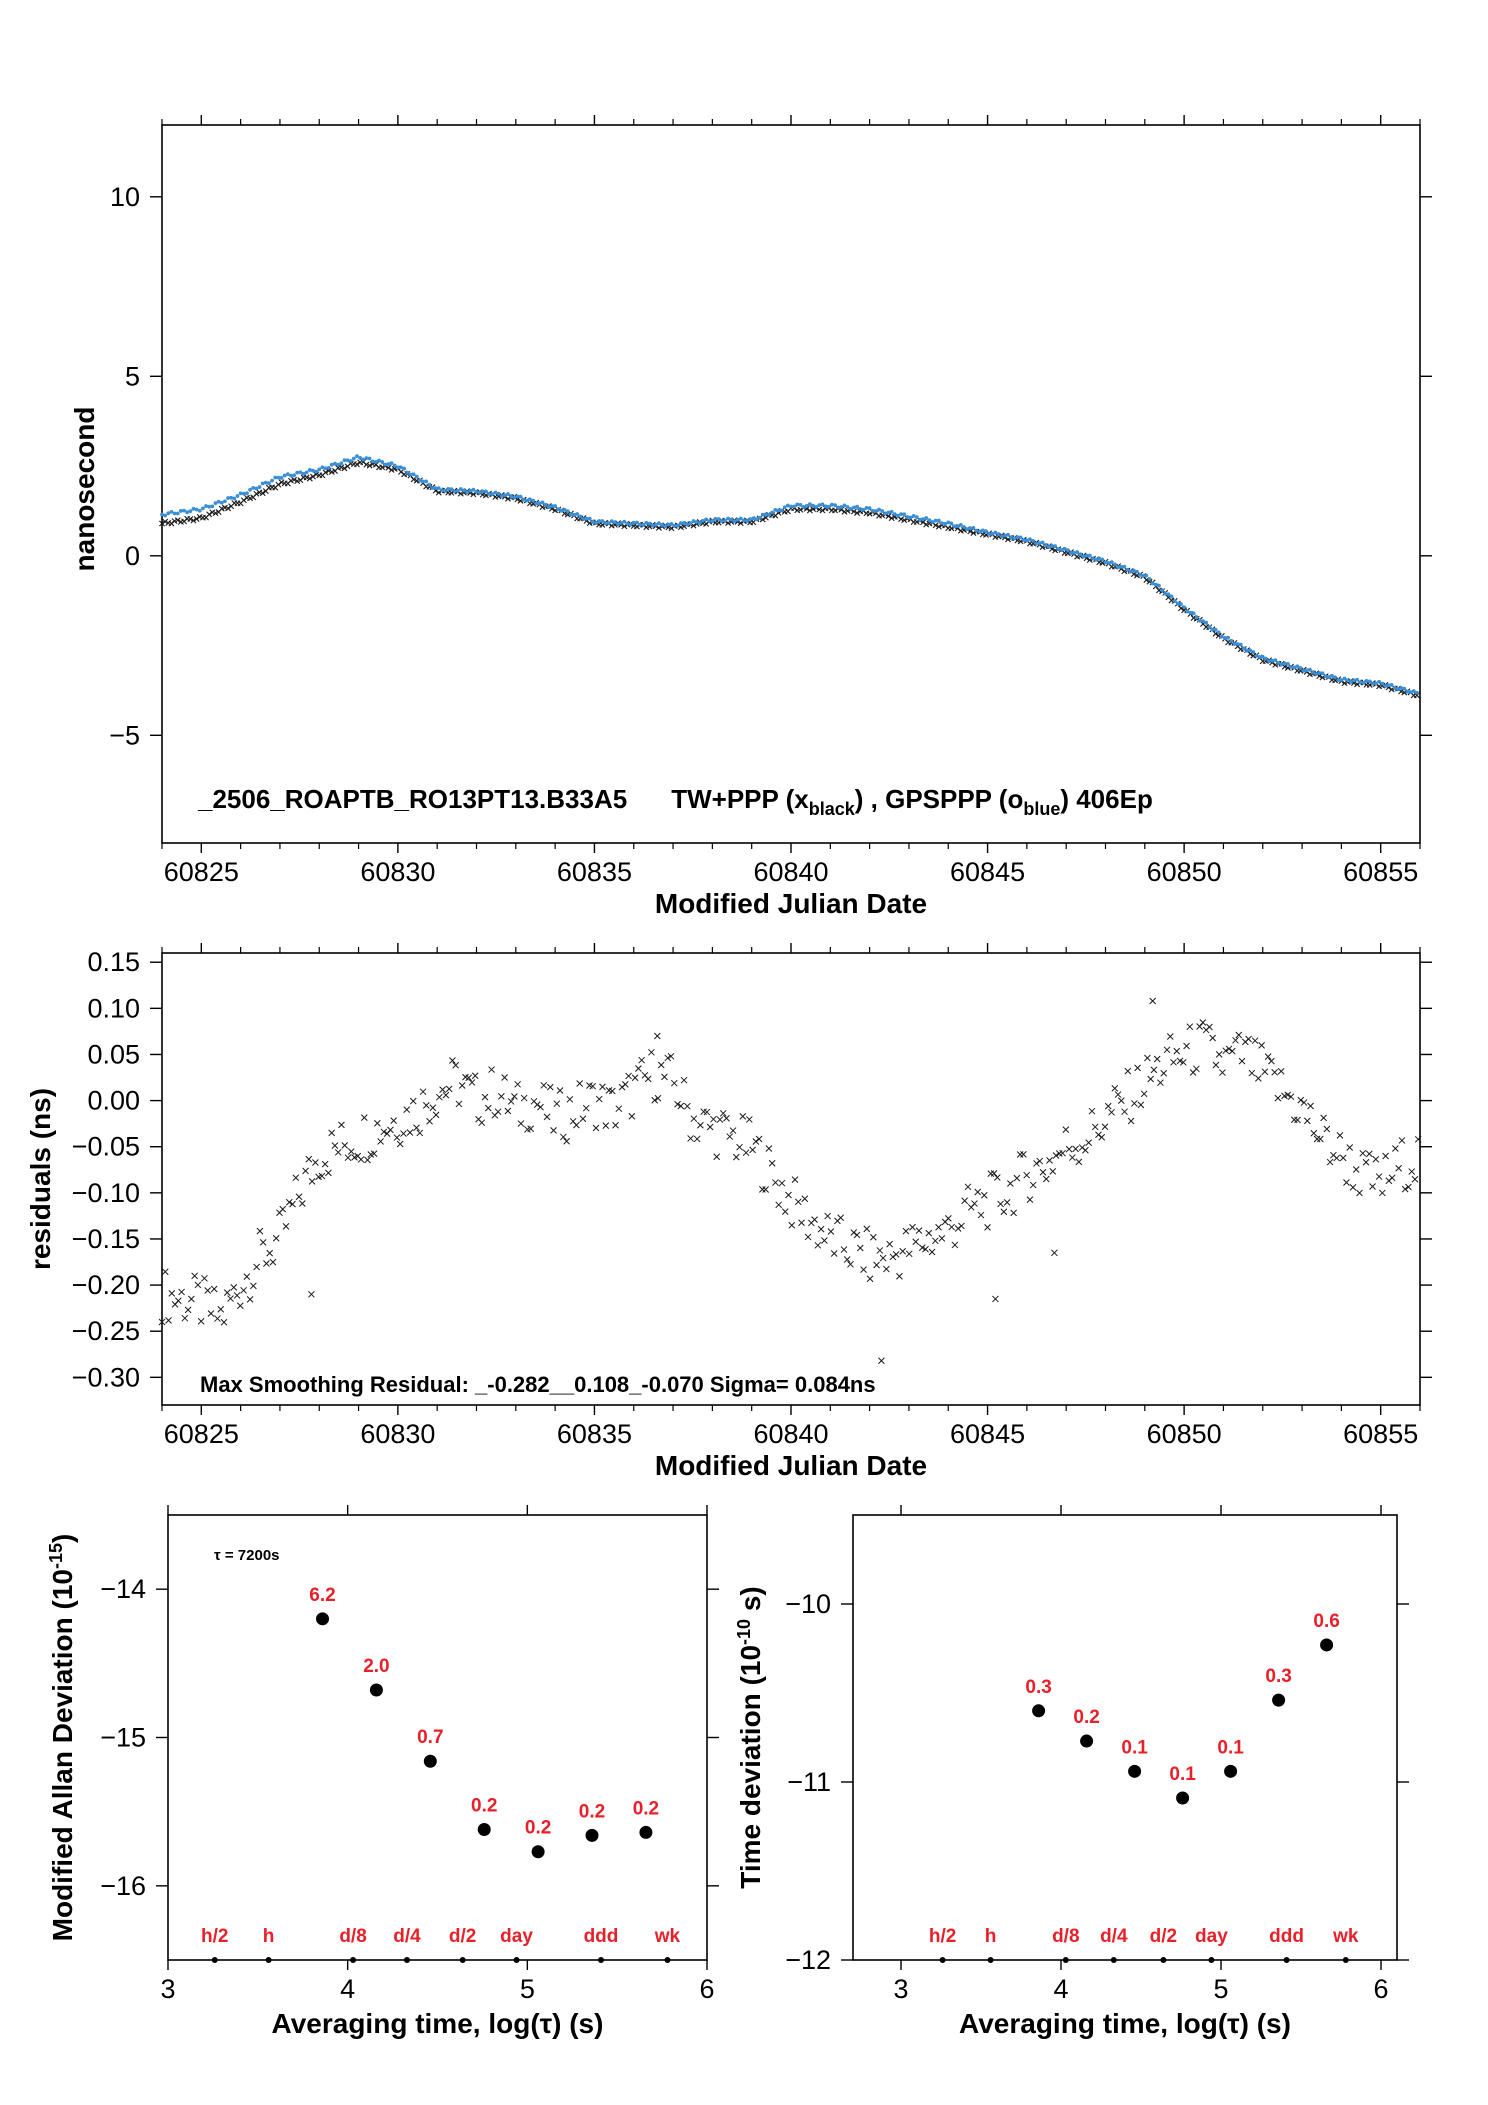 The width and height of the screenshot is (1488, 2105). Describe the element at coordinates (1345, 1936) in the screenshot. I see `interval-label: wk` at that location.